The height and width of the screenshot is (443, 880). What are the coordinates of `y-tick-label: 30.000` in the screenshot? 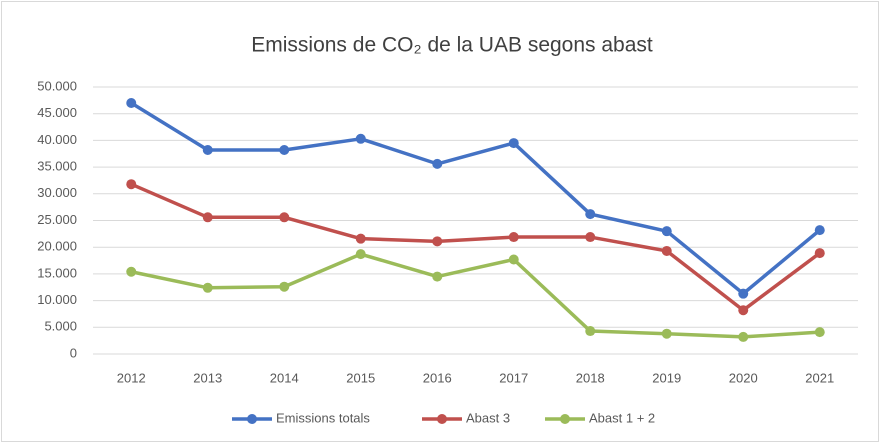 It's located at (57, 192).